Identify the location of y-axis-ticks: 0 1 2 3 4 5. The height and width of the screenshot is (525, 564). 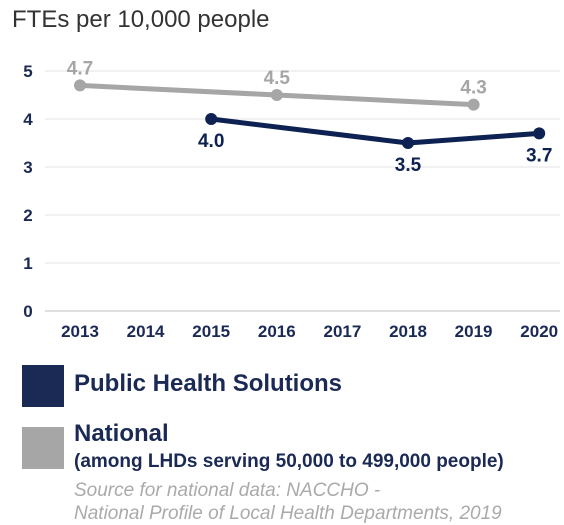
(28, 191).